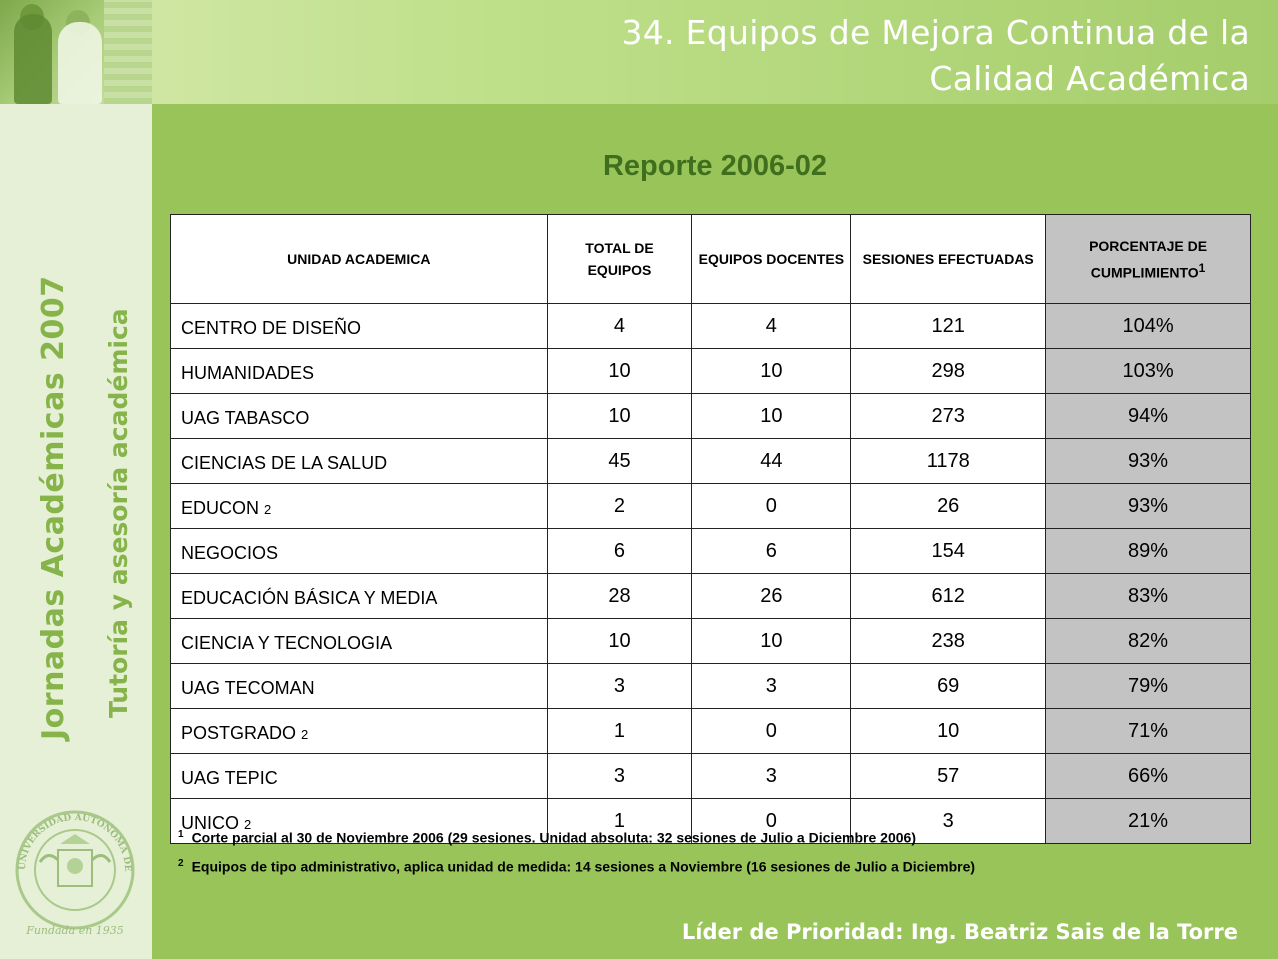  I want to click on sessions-cell: 3, so click(948, 821).